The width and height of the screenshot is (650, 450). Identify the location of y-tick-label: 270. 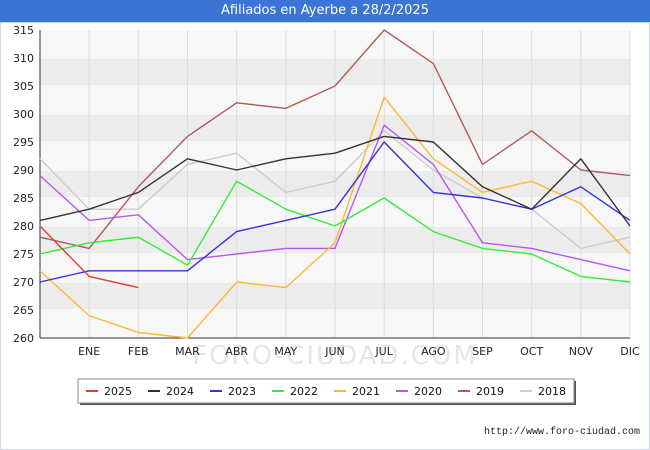
(23, 282).